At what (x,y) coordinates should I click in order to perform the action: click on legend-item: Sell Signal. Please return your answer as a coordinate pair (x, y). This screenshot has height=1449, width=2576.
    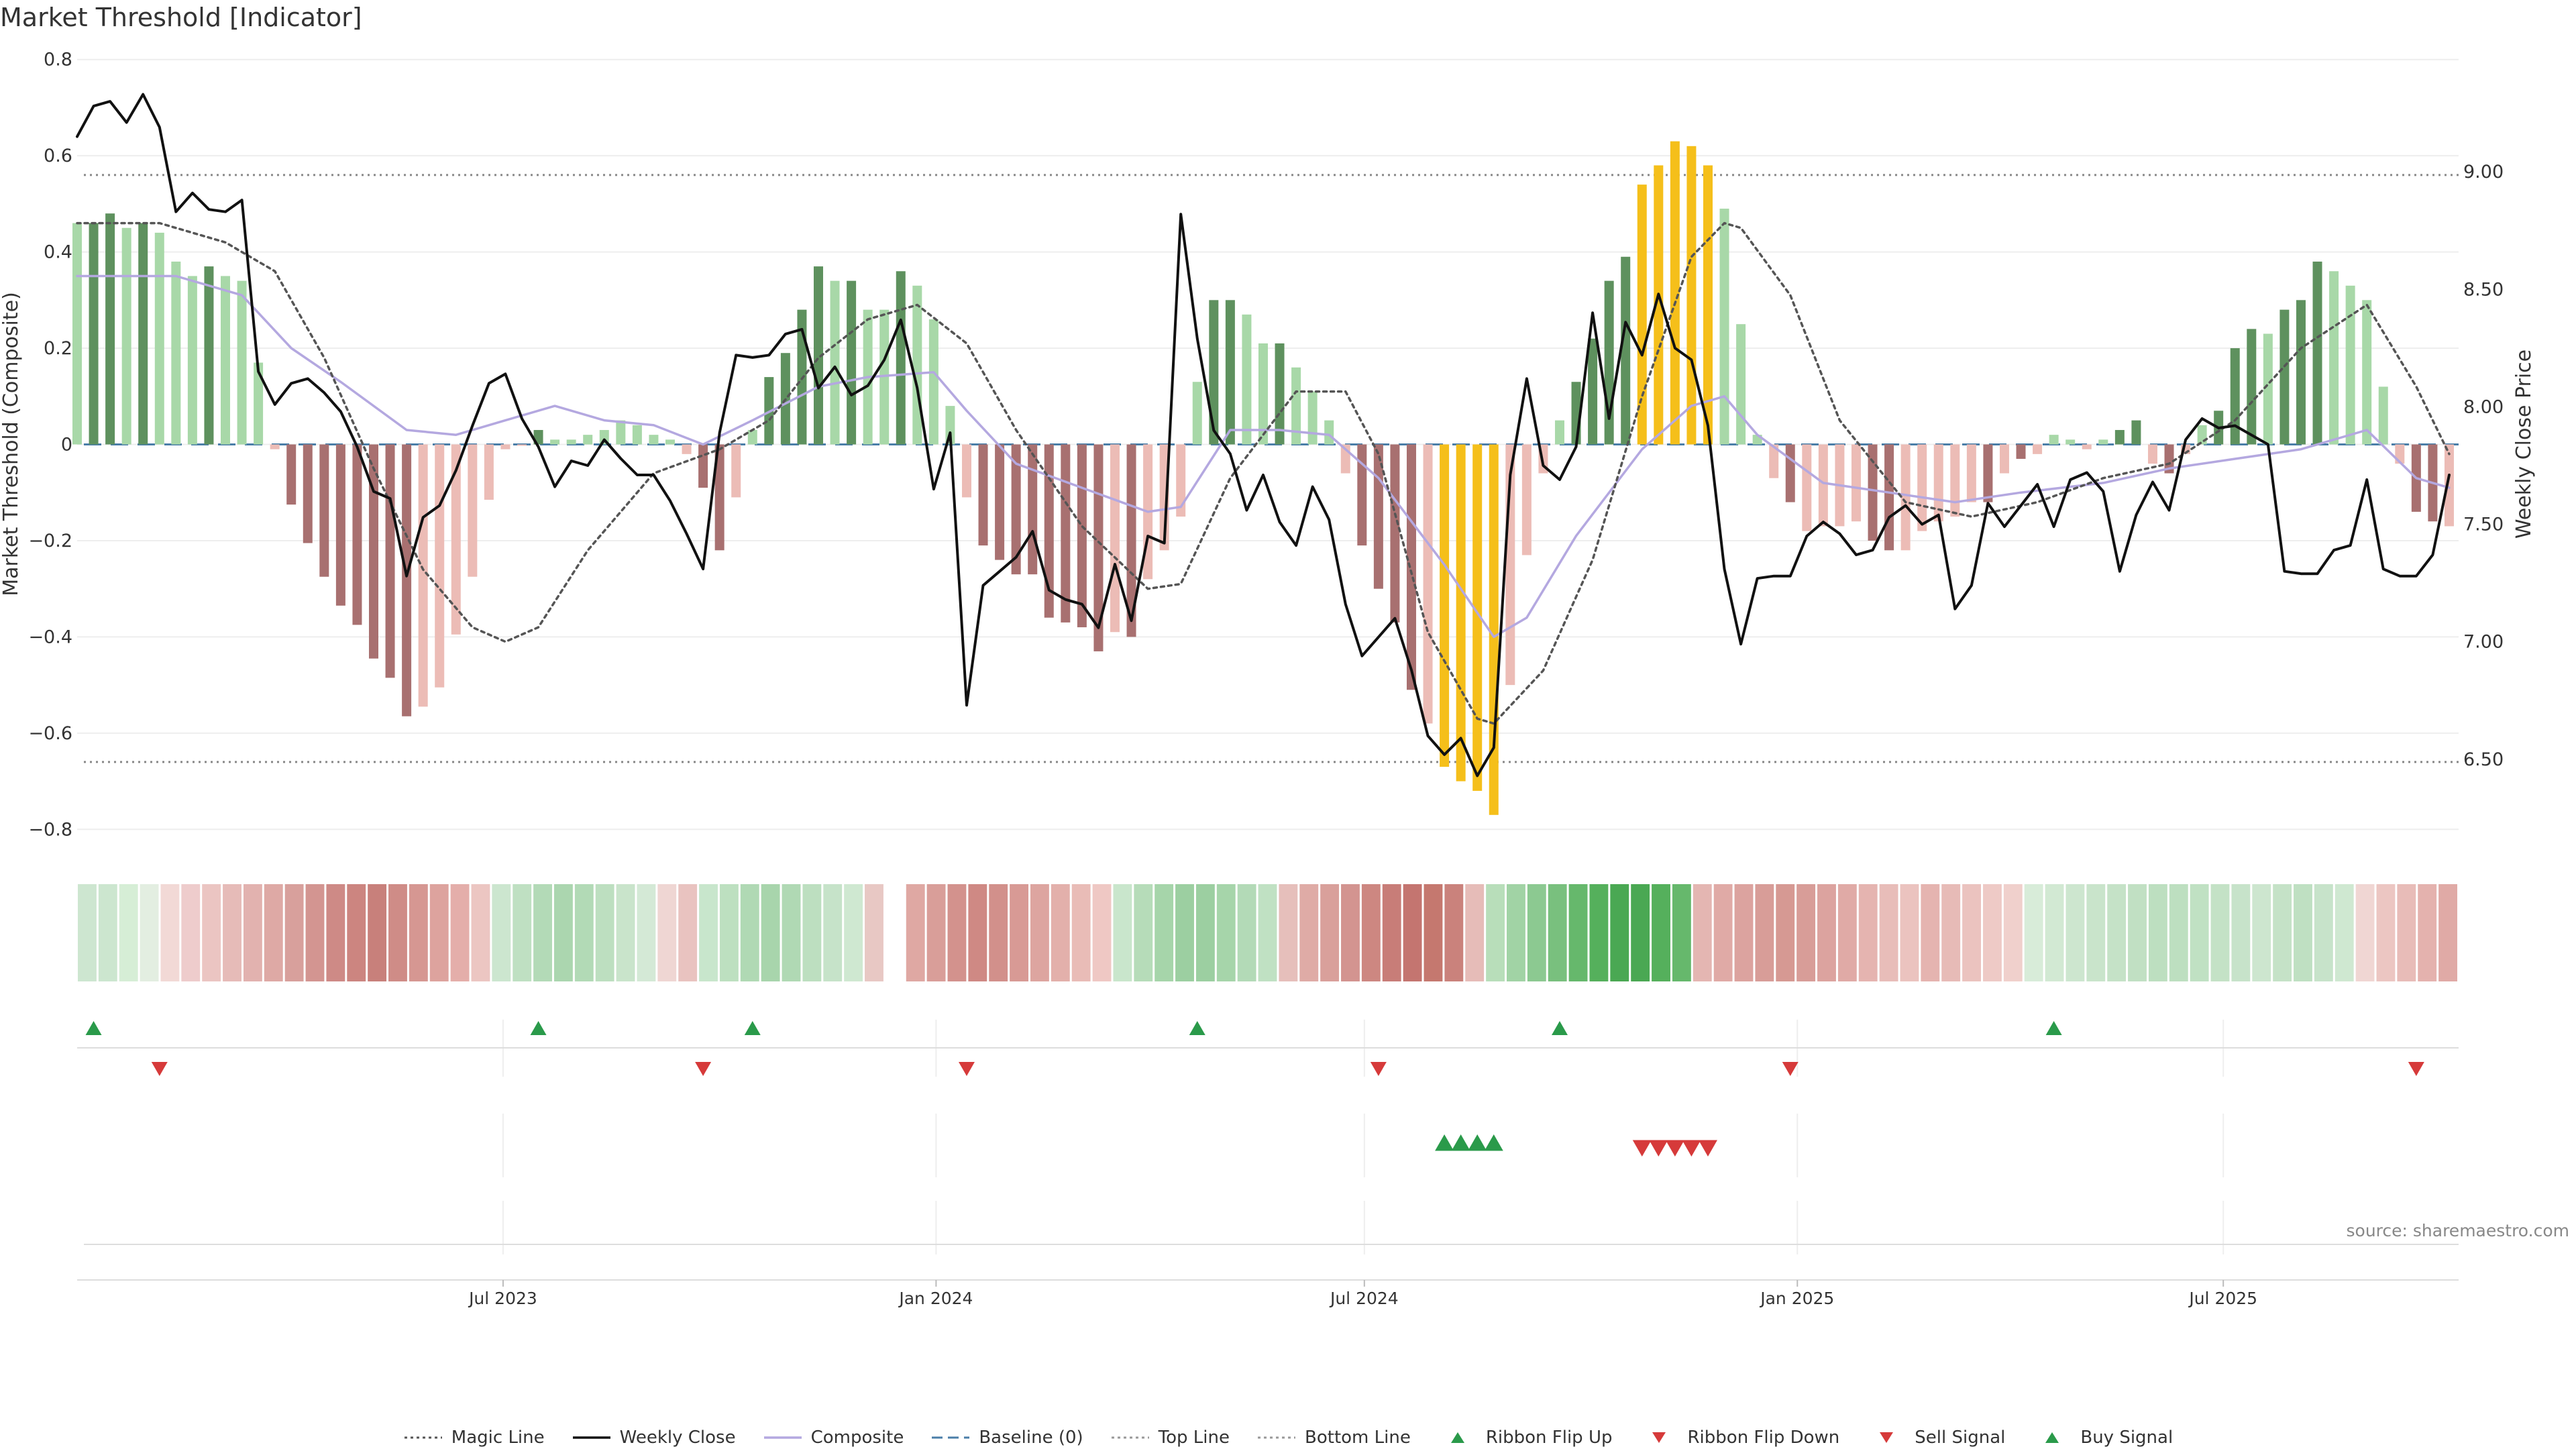
    Looking at the image, I should click on (1935, 1438).